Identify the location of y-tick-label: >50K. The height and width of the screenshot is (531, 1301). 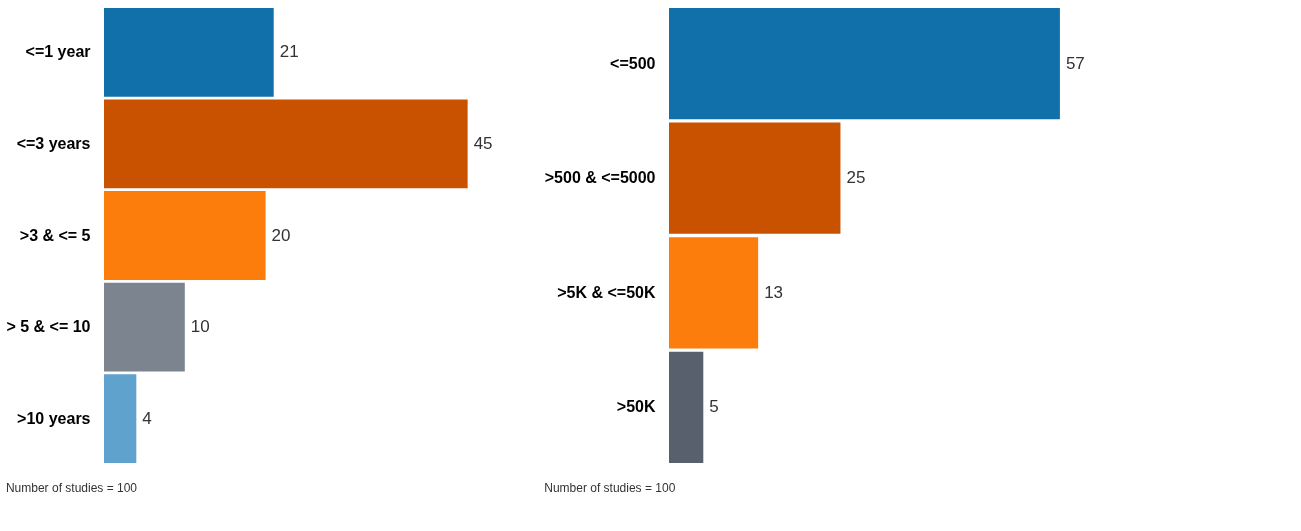
(636, 407).